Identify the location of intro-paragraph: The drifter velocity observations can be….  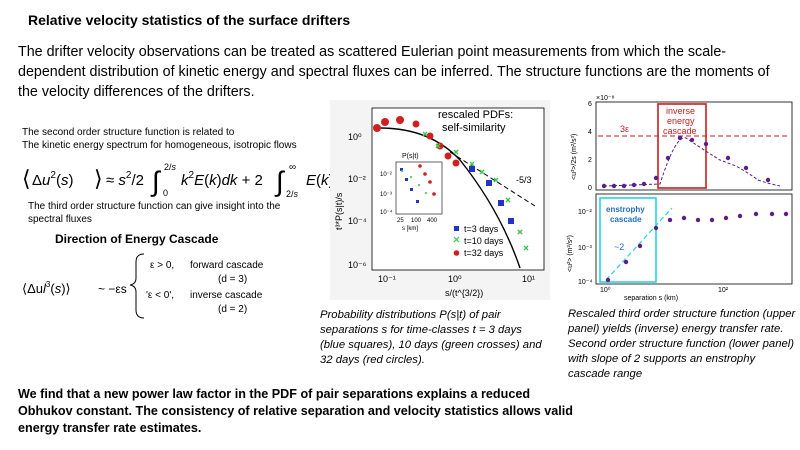
(394, 72).